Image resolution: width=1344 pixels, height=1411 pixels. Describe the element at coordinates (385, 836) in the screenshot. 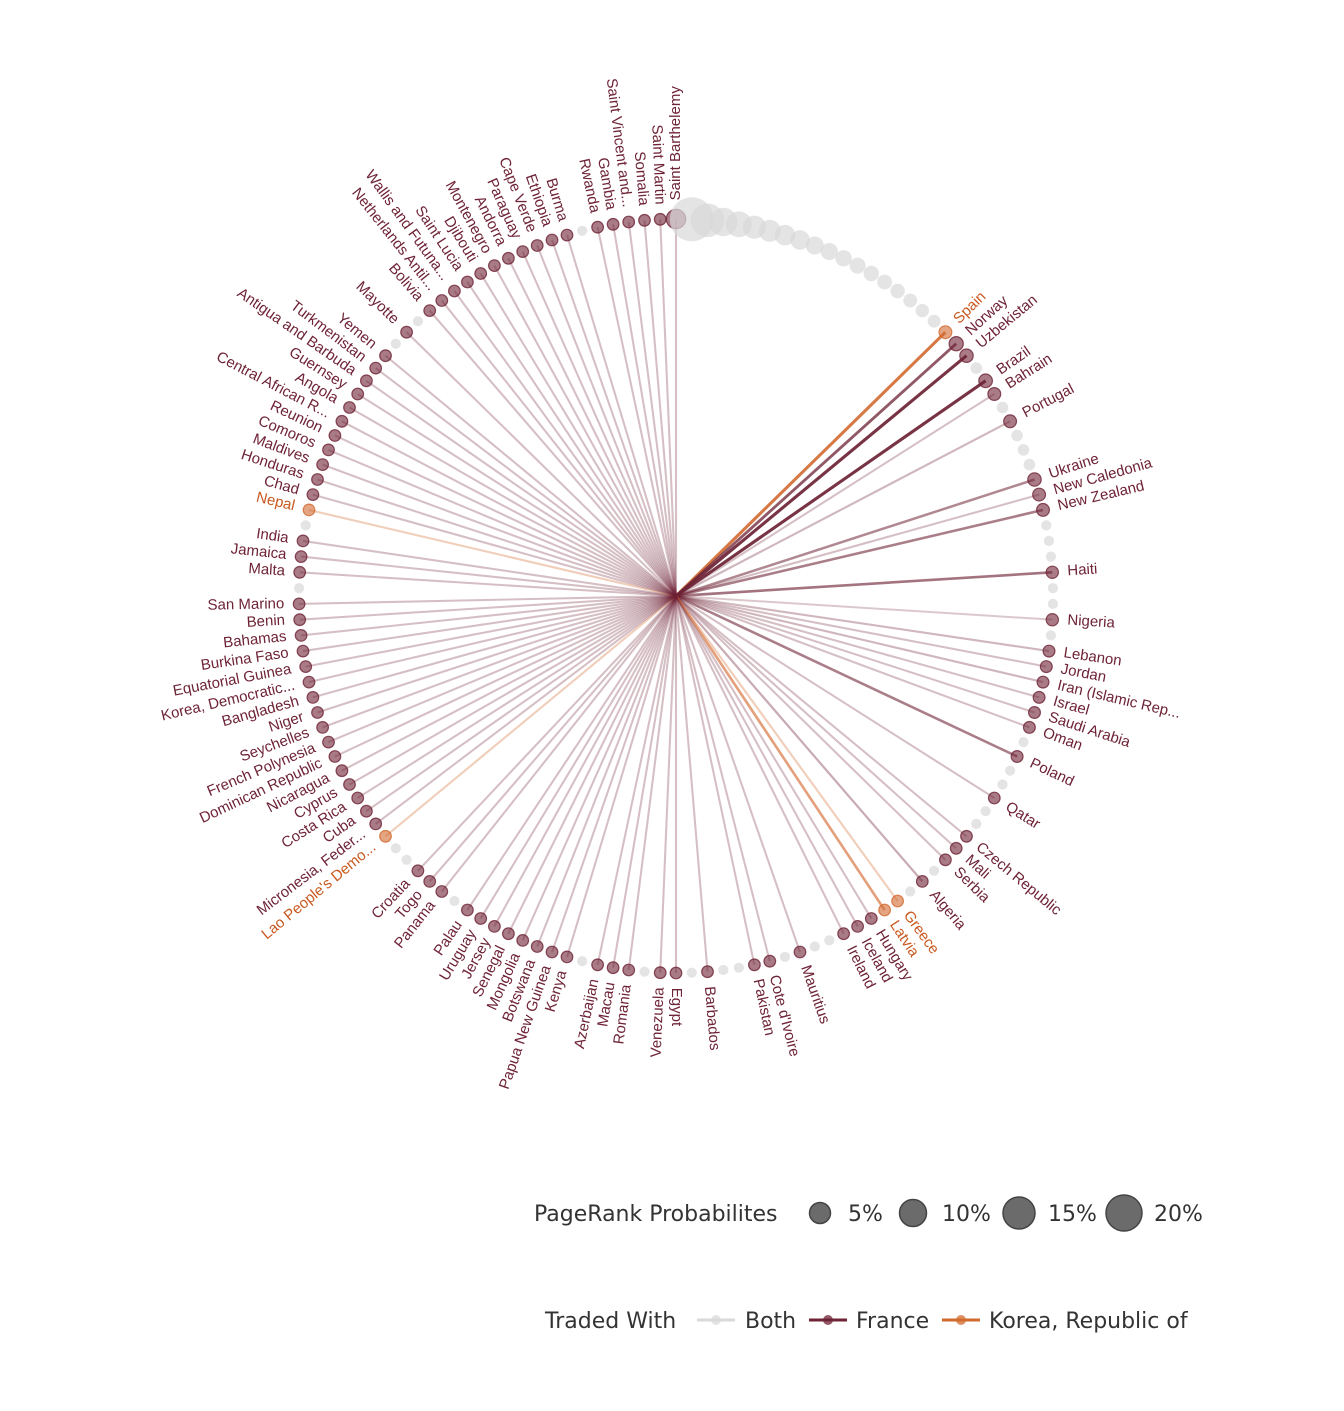

I see `node-lao-people-s-demo` at that location.